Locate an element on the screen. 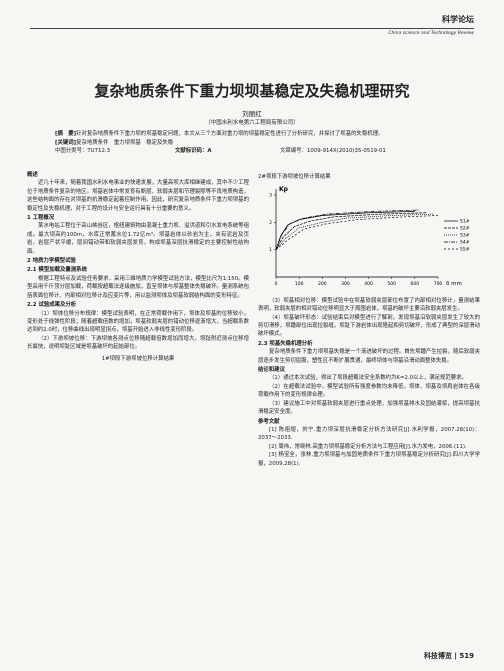  paragraph: （1）通过本次试验，得出了坝段超载法安全系数约为K=2.0以上，满足规范要求。 is located at coordinates (368, 378).